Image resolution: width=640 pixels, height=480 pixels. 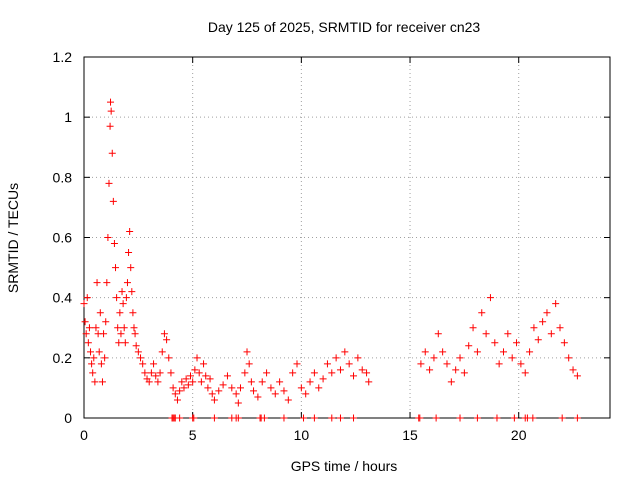 I want to click on x-axis-label: GPS time / hours, so click(x=344, y=466).